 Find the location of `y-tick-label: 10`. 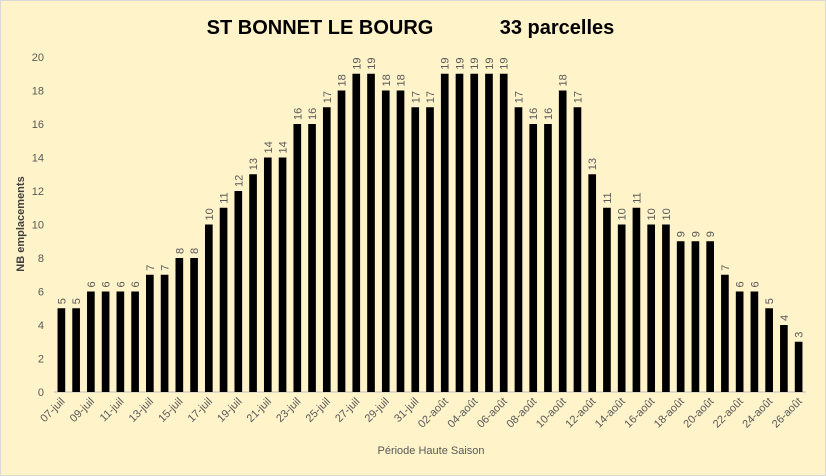

y-tick-label: 10 is located at coordinates (38, 226).